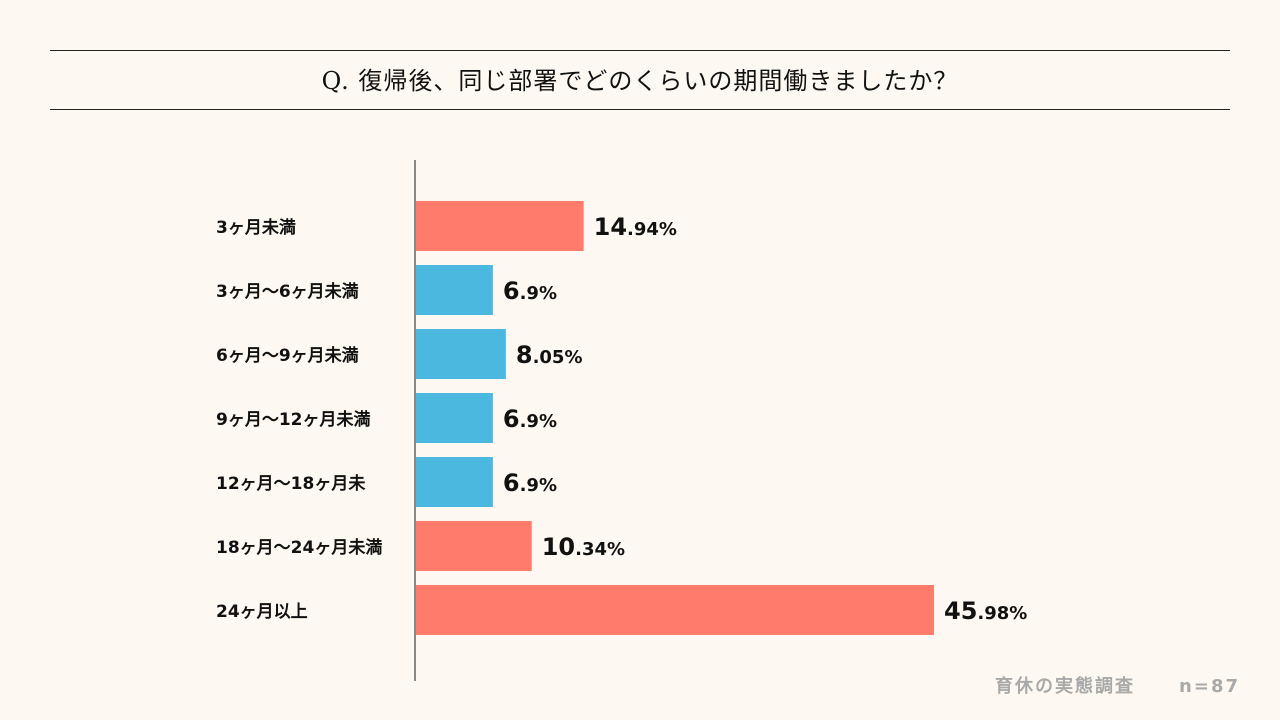  Describe the element at coordinates (290, 483) in the screenshot. I see `category-label-4: 12ヶ月〜18ヶ月未` at that location.